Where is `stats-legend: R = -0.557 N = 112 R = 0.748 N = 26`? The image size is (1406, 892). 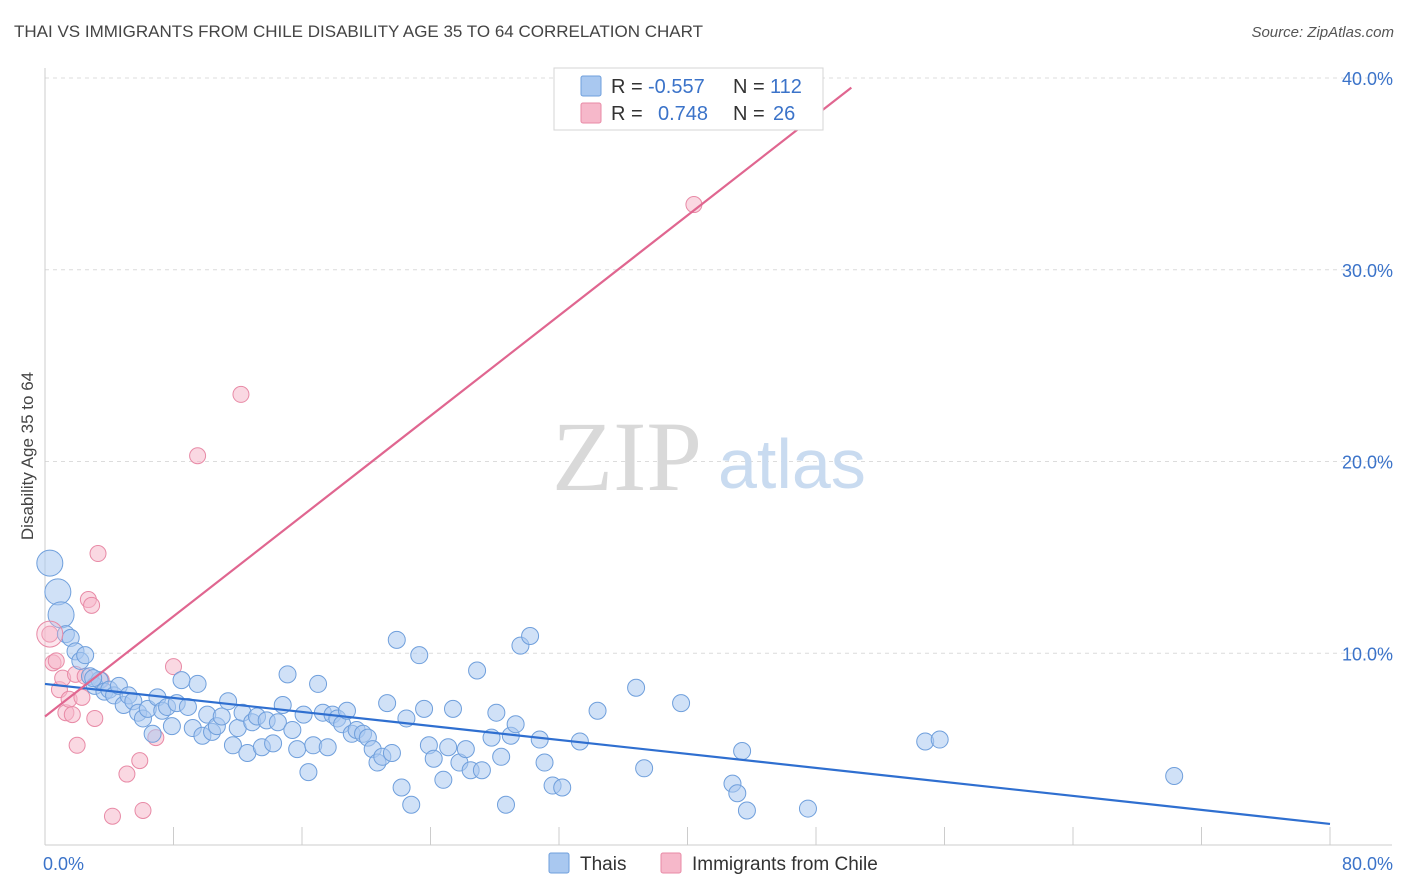
stats-legend: R = -0.557 N = 112 R = 0.748 N = 26 is located at coordinates (688, 99).